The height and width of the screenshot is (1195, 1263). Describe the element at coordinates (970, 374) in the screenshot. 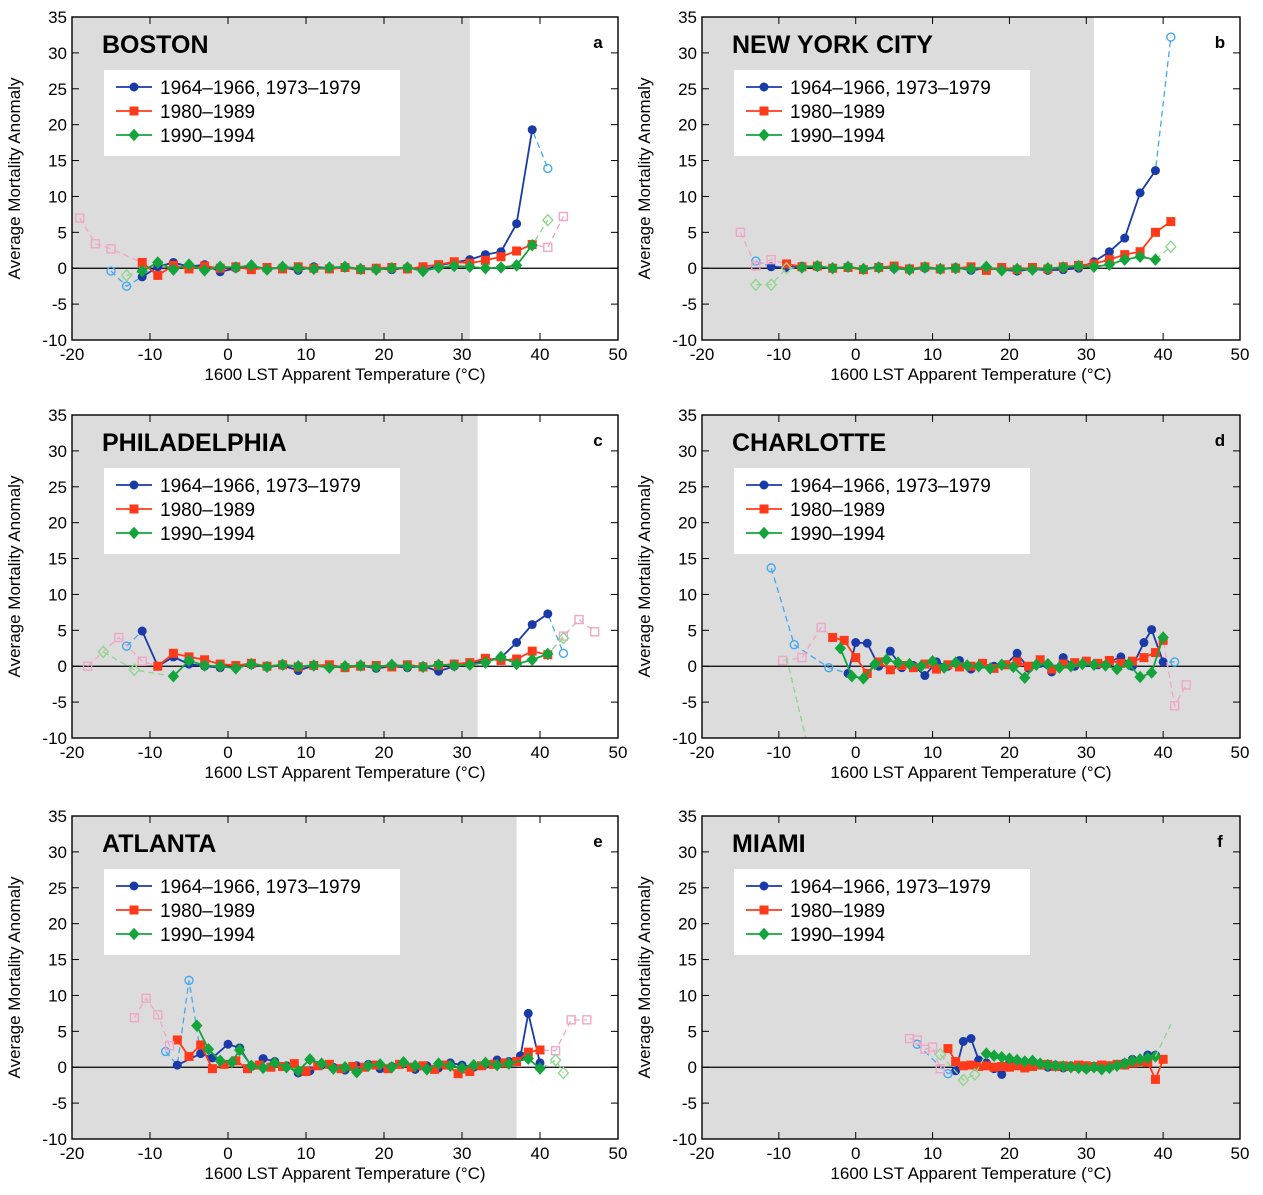

I see `x-axis-label: 1600 LST Apparent Temperature (°C)` at that location.